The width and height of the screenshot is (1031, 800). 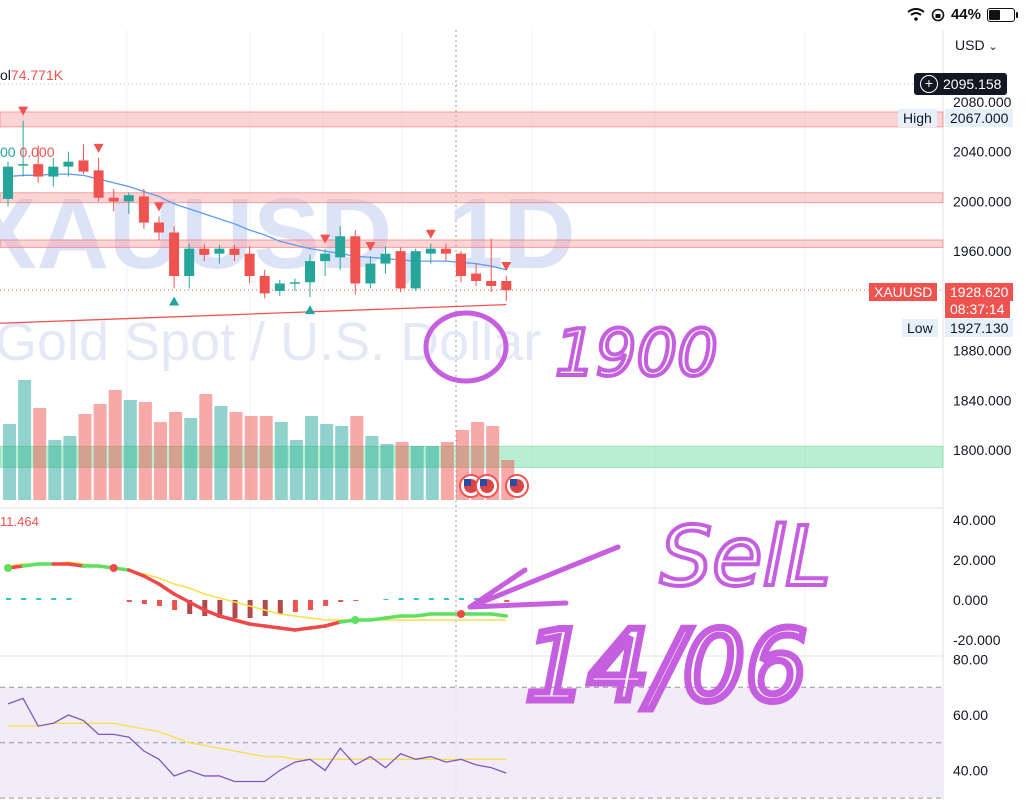 What do you see at coordinates (917, 118) in the screenshot?
I see `high-label: High` at bounding box center [917, 118].